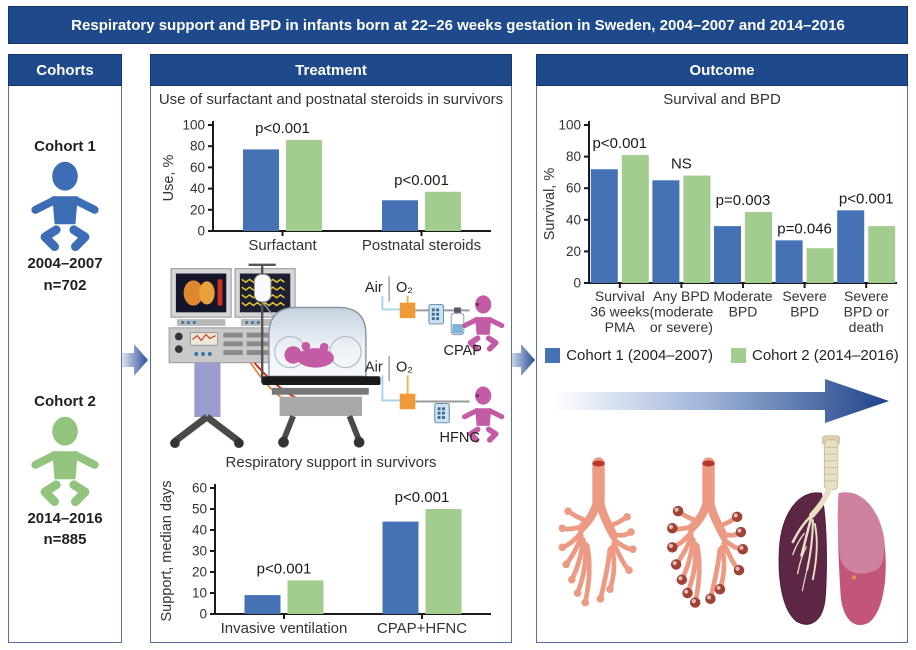 The image size is (916, 650). I want to click on cohort2-n: n=885, so click(65, 540).